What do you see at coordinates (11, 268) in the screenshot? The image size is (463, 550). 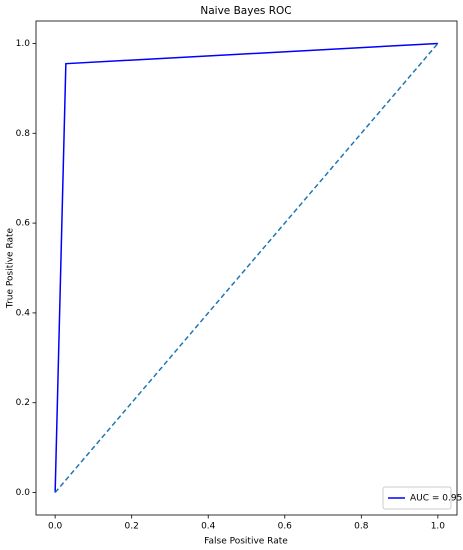 I see `y-axis-label: True Positive Rate` at bounding box center [11, 268].